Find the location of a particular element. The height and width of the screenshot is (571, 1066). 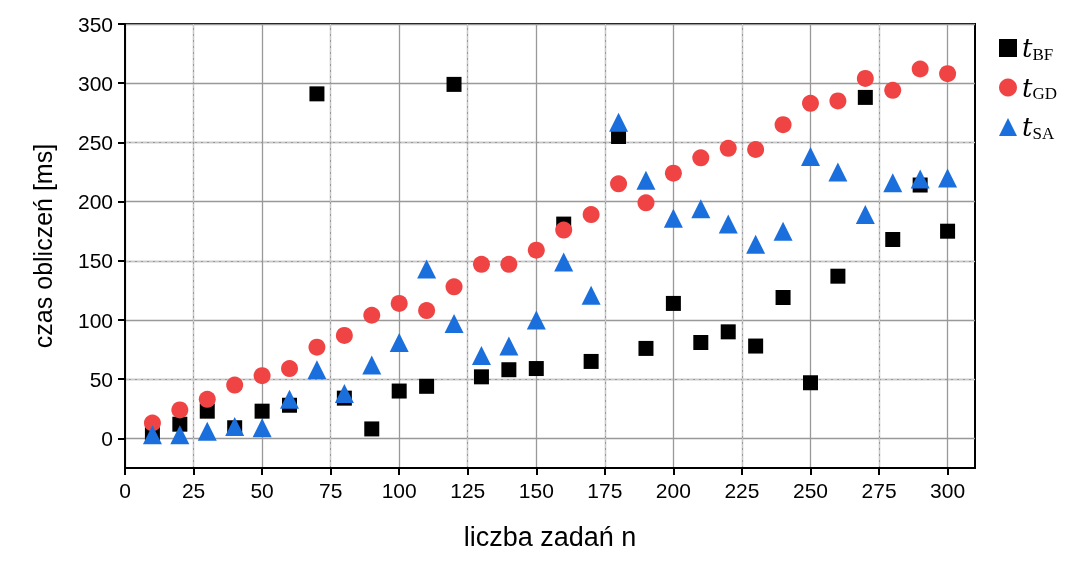

x-tick-label: 300 is located at coordinates (948, 490).